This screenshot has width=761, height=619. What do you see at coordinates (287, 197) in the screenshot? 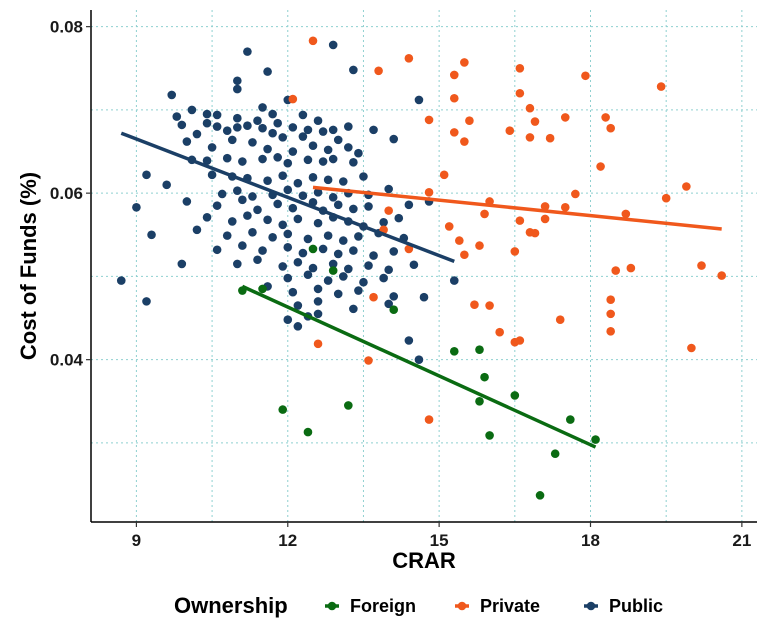
I see `fit-line-public` at bounding box center [287, 197].